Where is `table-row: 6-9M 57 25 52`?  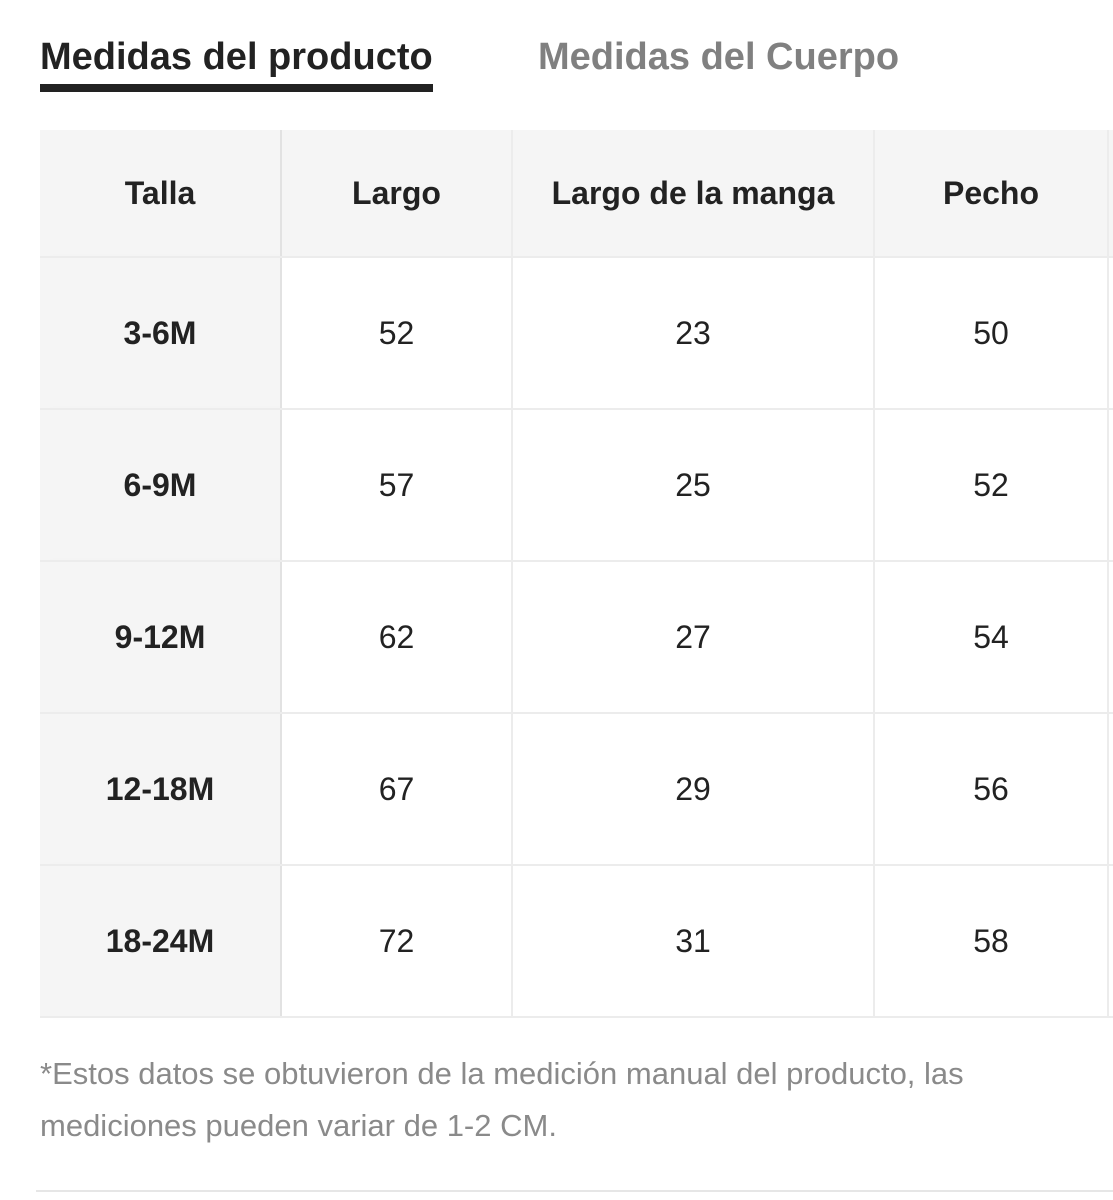
table-row: 6-9M 57 25 52 is located at coordinates (576, 485).